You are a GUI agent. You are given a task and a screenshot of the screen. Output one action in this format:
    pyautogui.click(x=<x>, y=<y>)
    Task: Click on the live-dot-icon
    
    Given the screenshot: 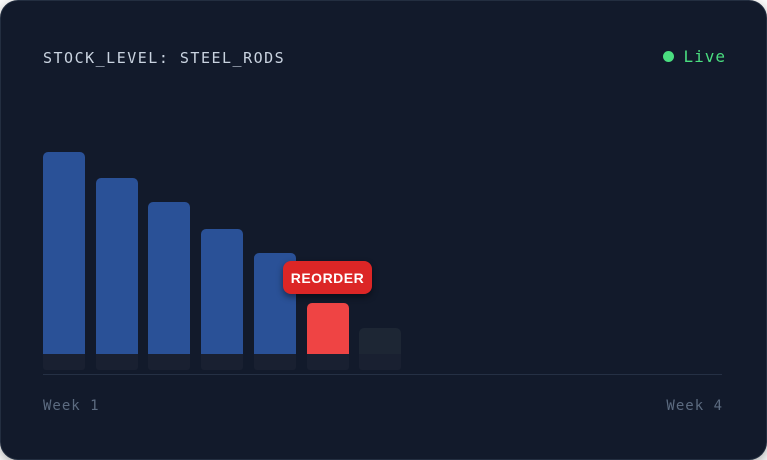 What is the action you would take?
    pyautogui.click(x=669, y=56)
    